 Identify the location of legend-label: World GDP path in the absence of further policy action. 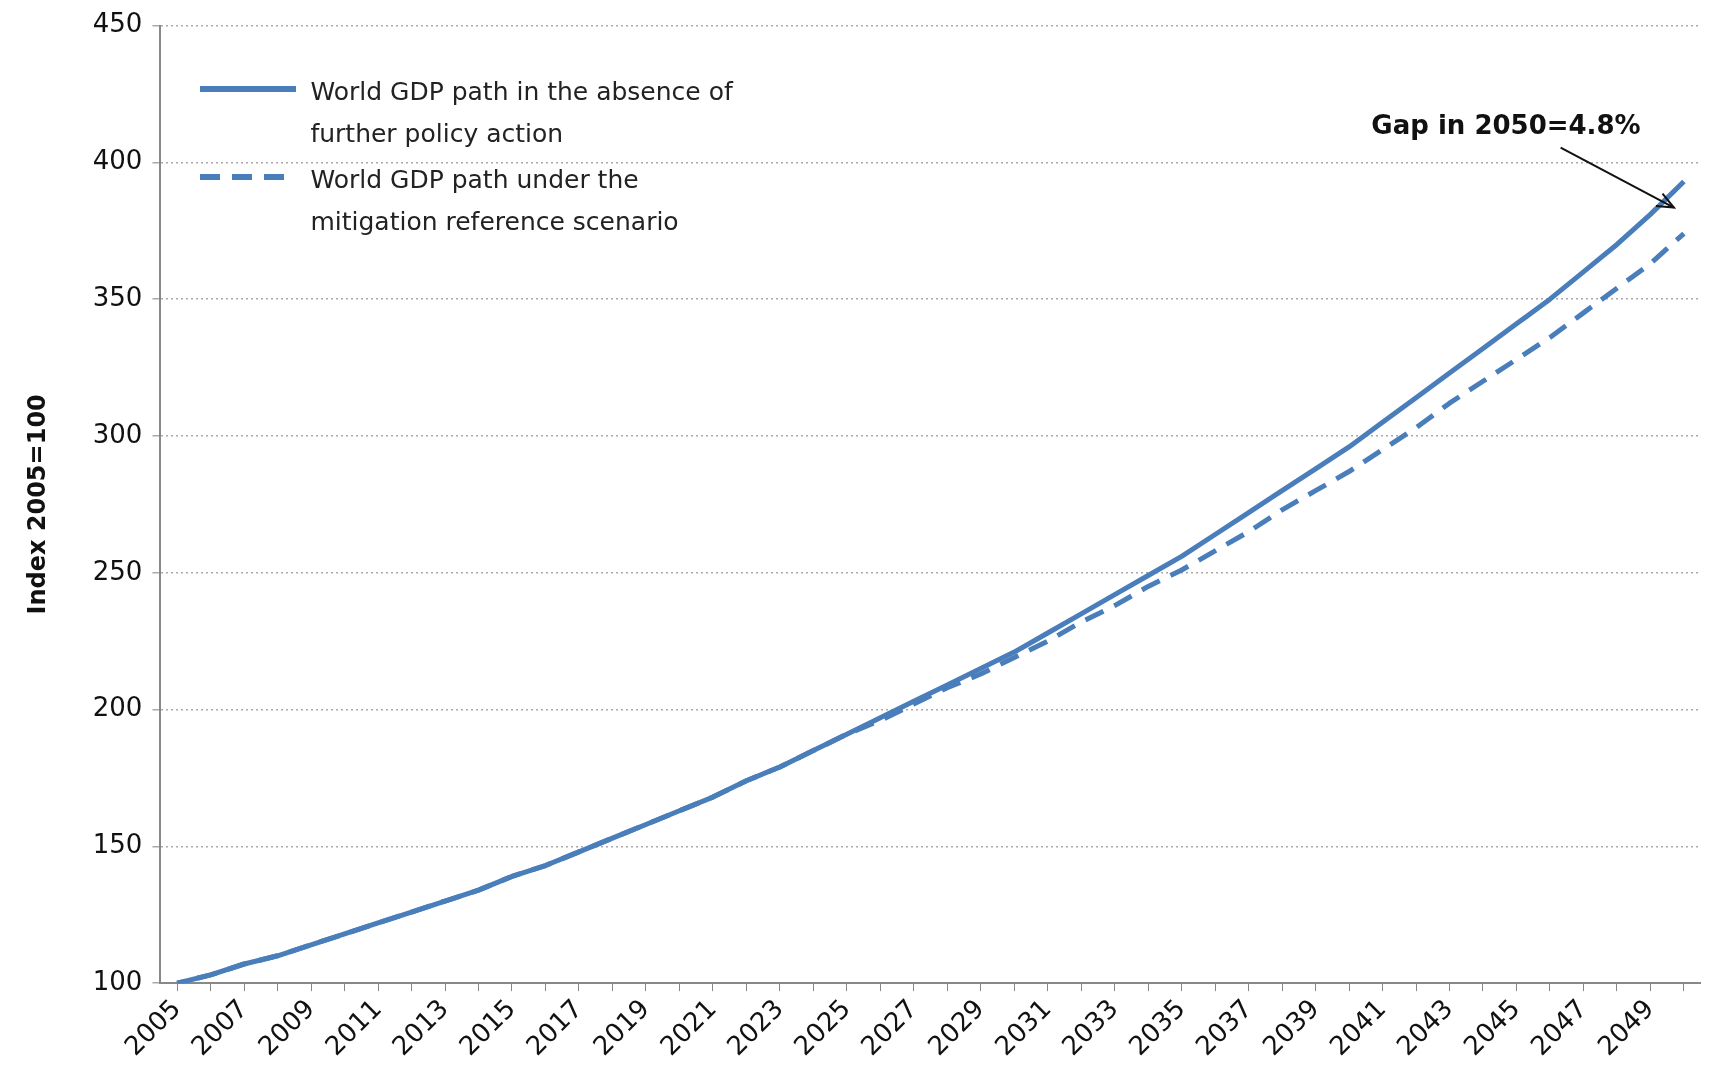
(522, 112).